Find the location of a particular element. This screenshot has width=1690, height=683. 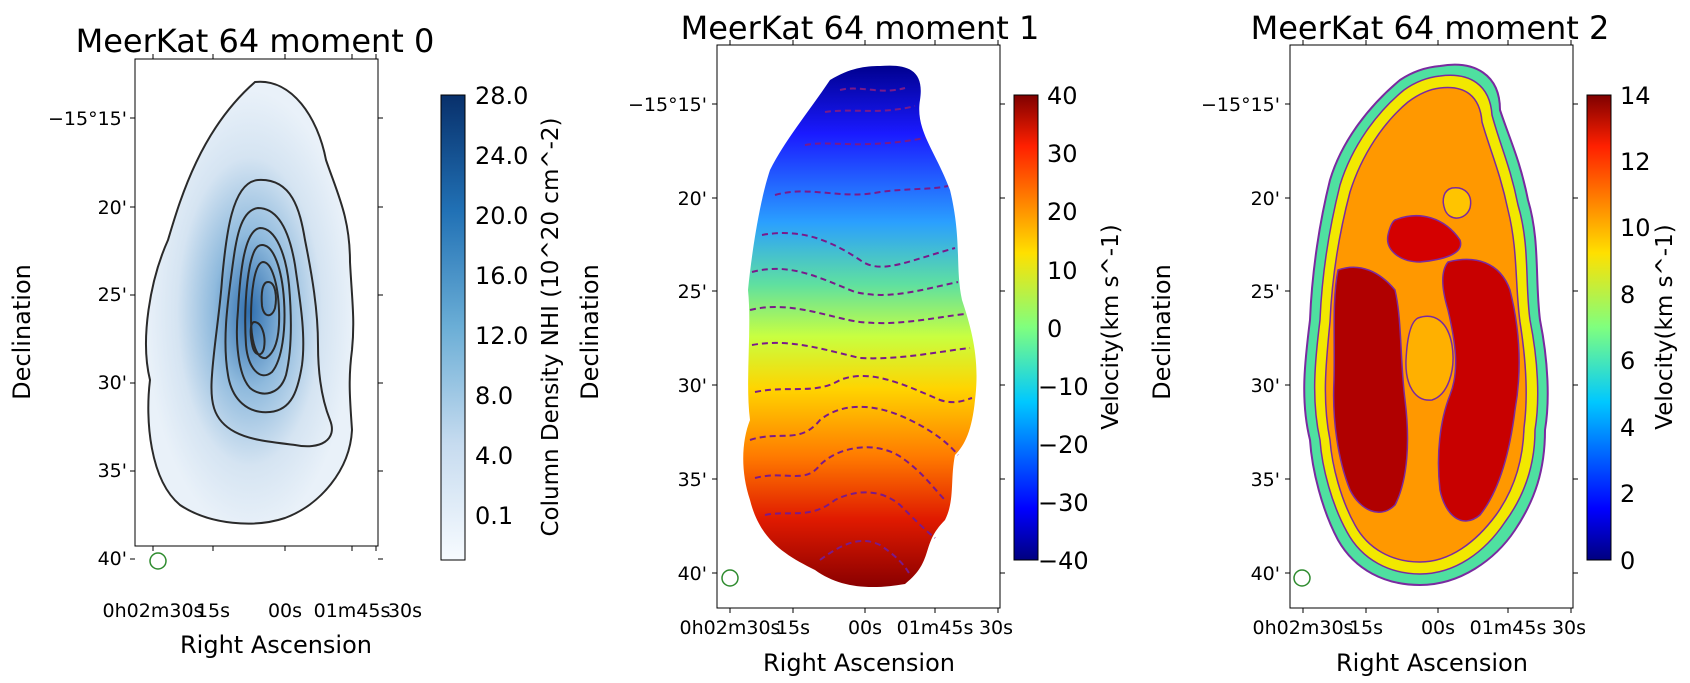

colorbar-tick-label: −40 is located at coordinates (1063, 561).